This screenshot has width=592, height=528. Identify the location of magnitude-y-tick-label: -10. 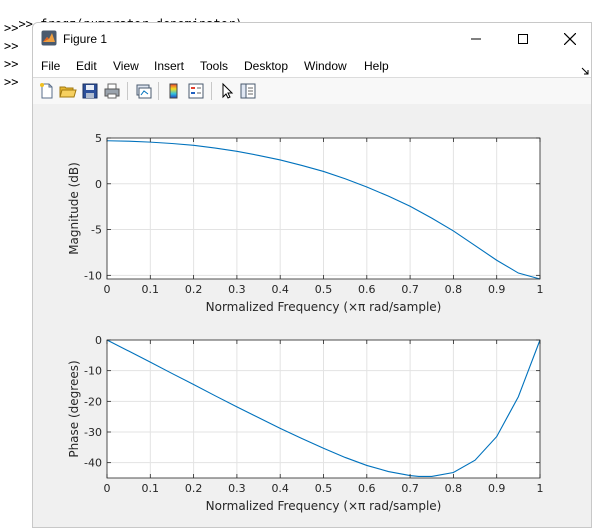
(93, 275).